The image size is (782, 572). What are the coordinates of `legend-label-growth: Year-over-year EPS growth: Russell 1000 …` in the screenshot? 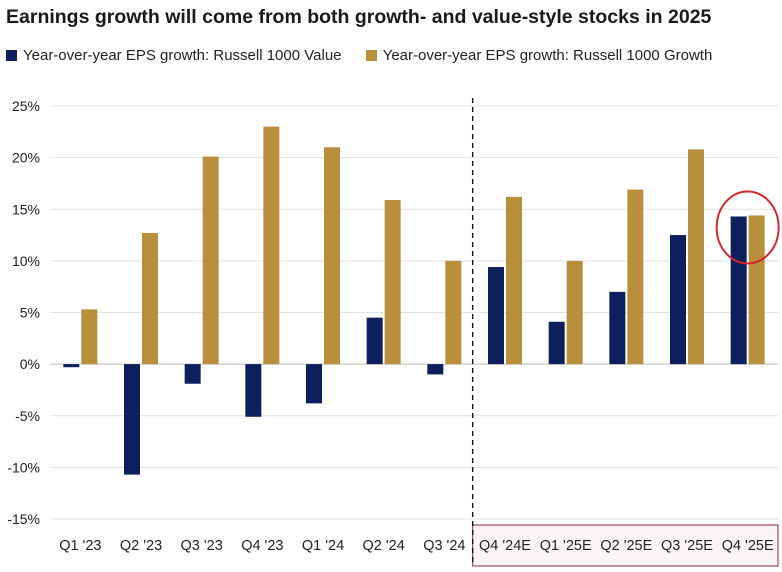 It's located at (547, 55).